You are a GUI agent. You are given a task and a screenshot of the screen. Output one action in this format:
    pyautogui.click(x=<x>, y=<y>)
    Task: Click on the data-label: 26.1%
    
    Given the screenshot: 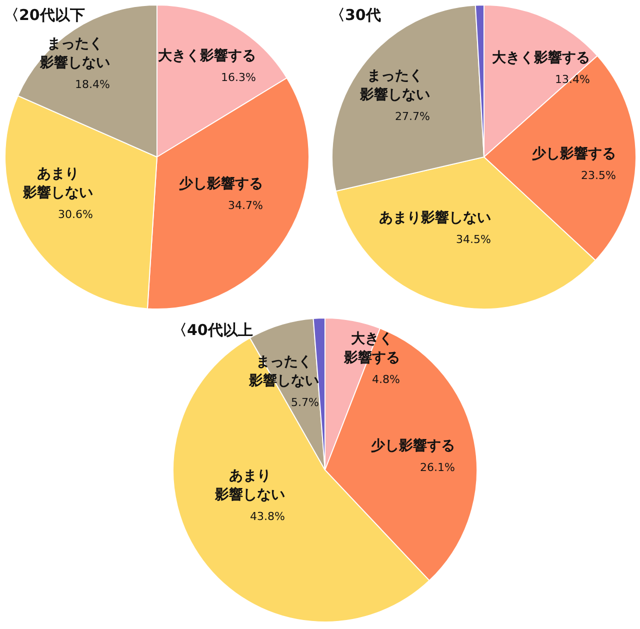 What is the action you would take?
    pyautogui.click(x=437, y=467)
    